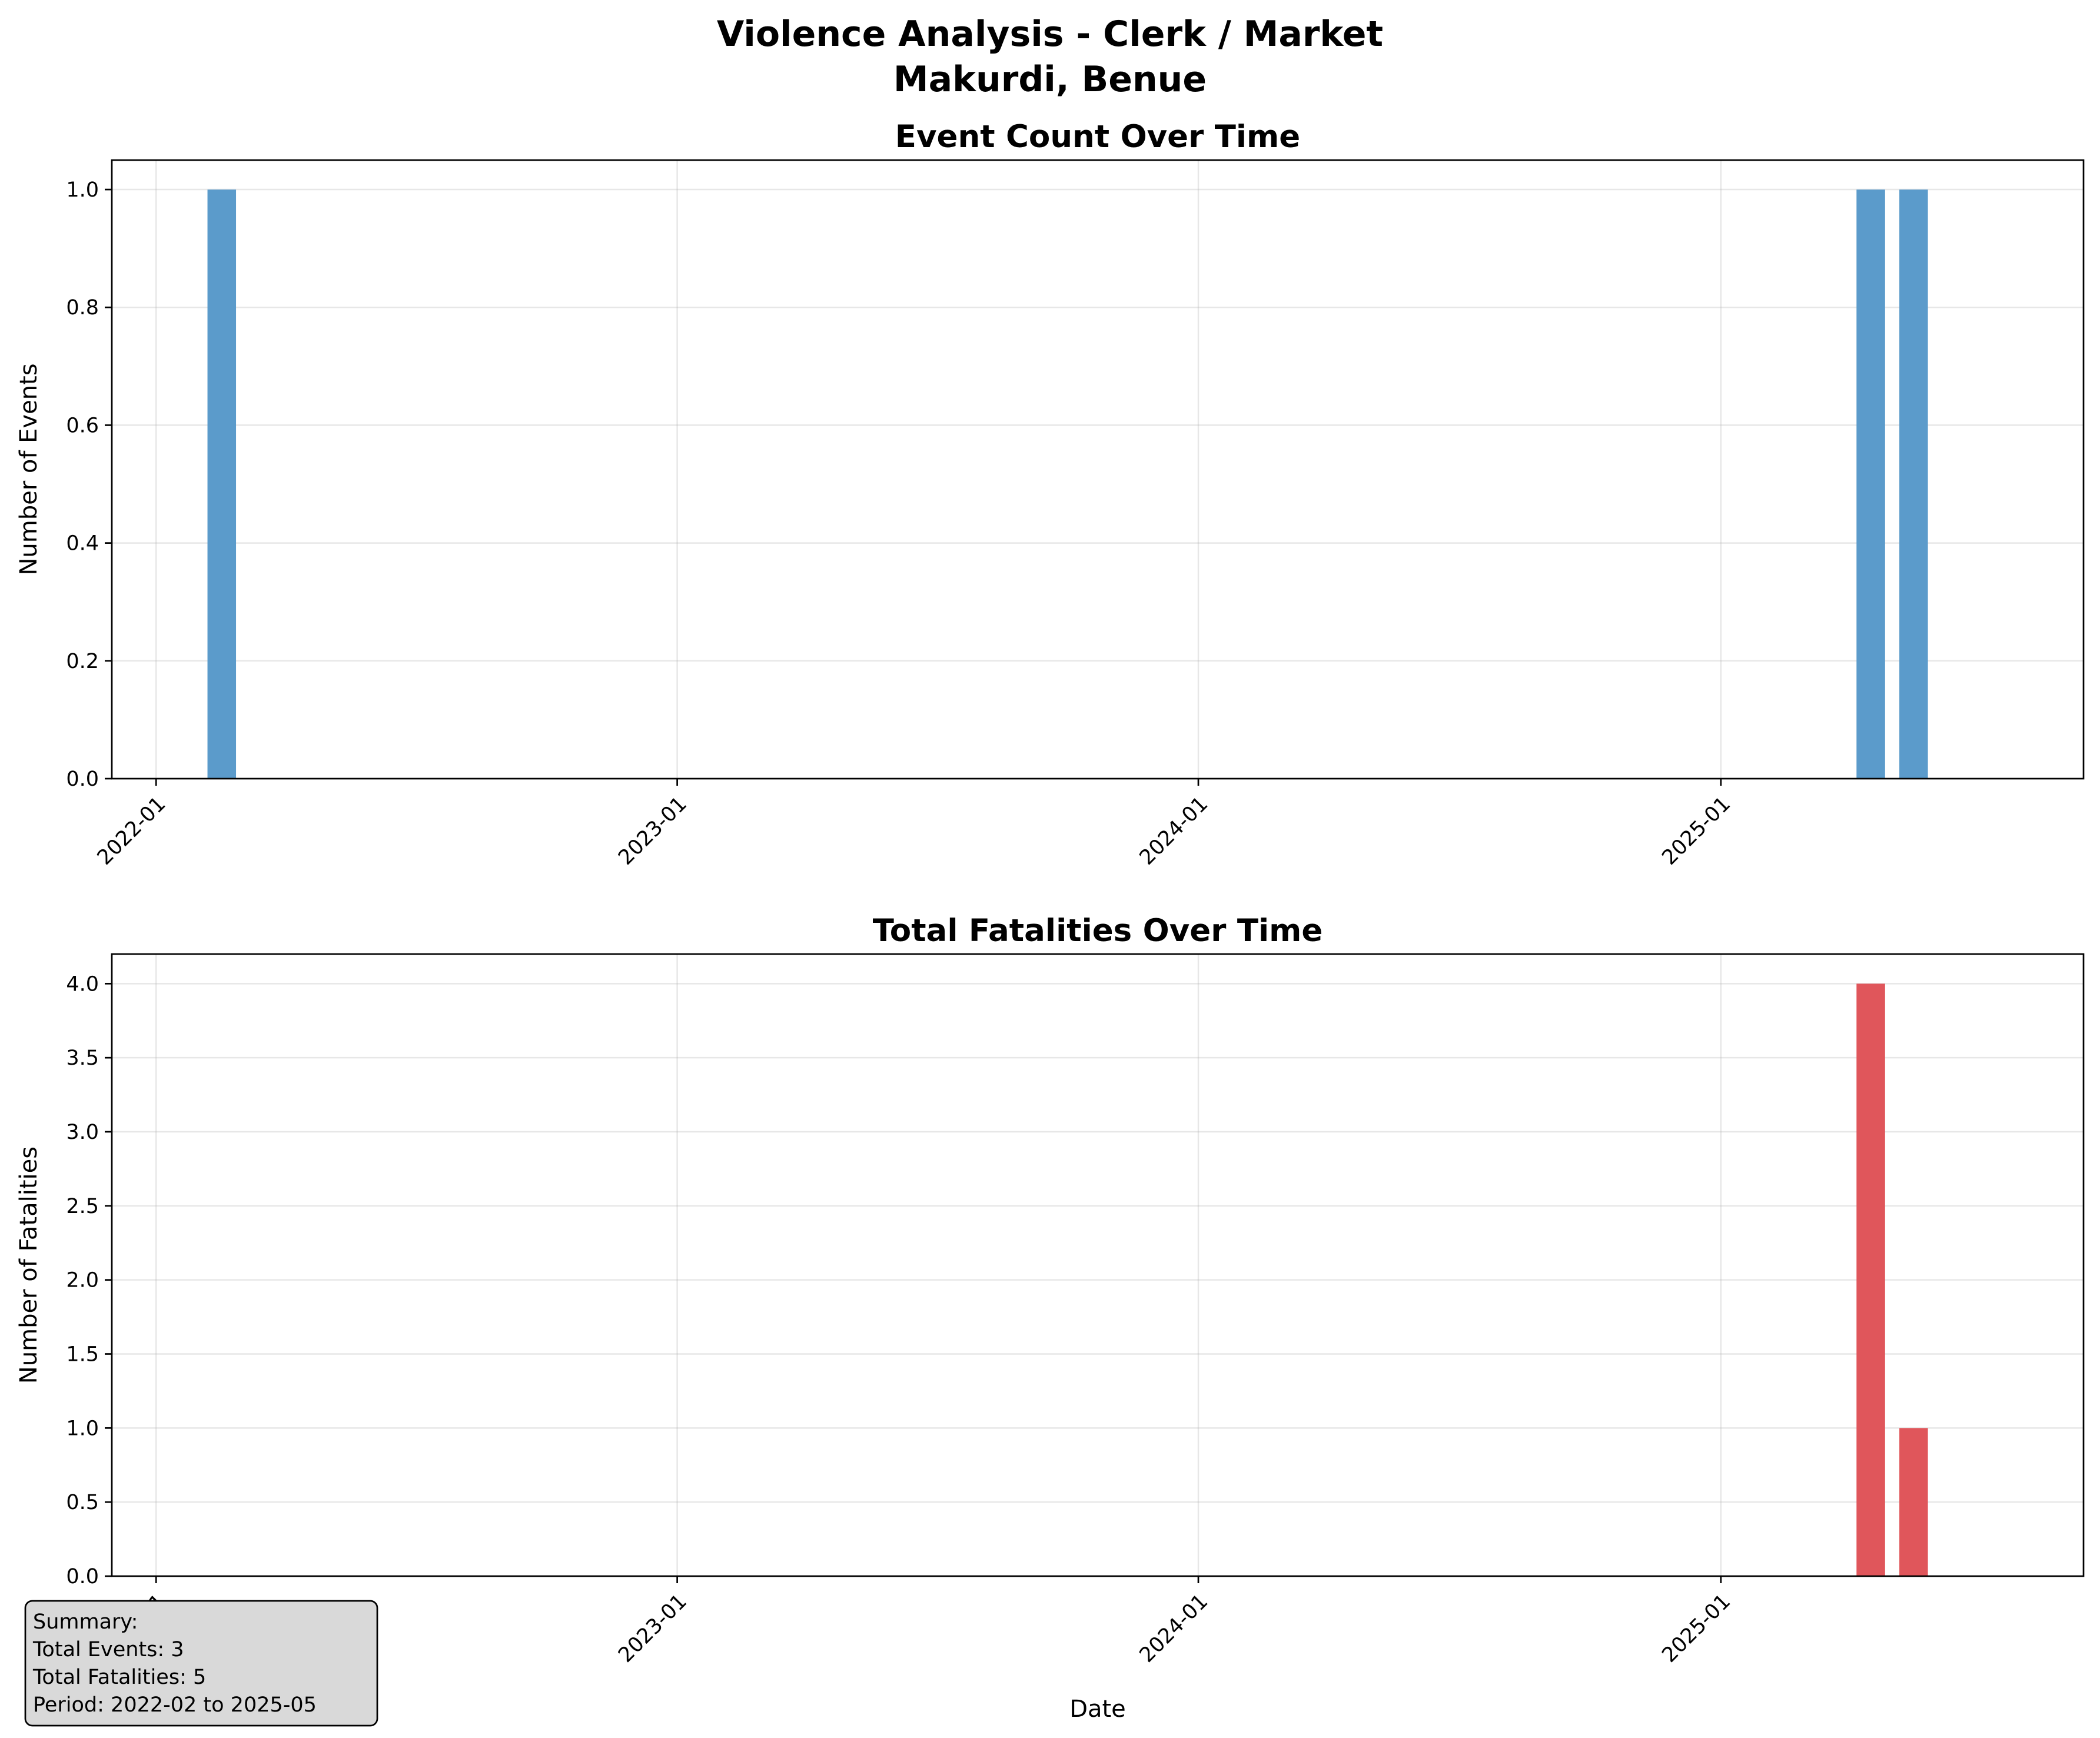 The image size is (2100, 1738). Describe the element at coordinates (28, 469) in the screenshot. I see `y-axis-label: Number of Events` at that location.